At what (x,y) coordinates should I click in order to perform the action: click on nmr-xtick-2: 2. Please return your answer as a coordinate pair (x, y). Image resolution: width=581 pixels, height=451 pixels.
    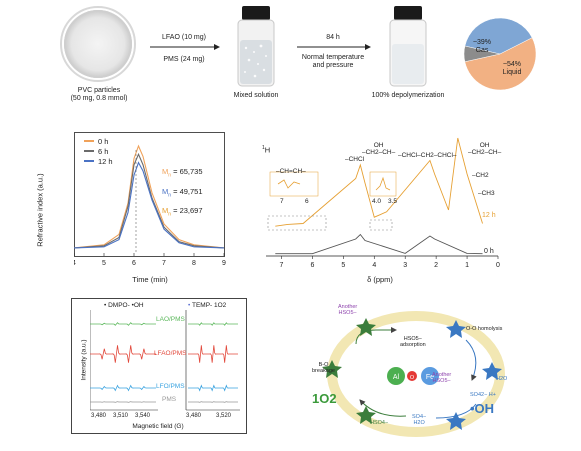
    Looking at the image, I should click on (436, 265).